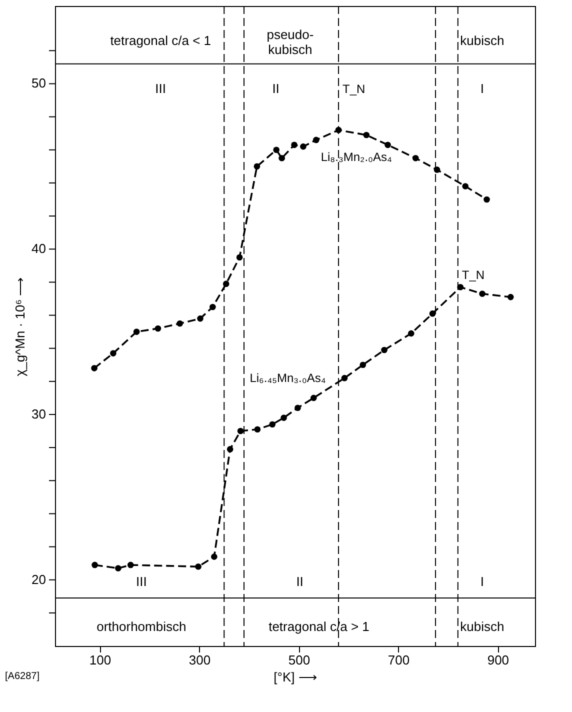 The height and width of the screenshot is (712, 572). I want to click on x-axis-title: [°K] ⟶, so click(296, 677).